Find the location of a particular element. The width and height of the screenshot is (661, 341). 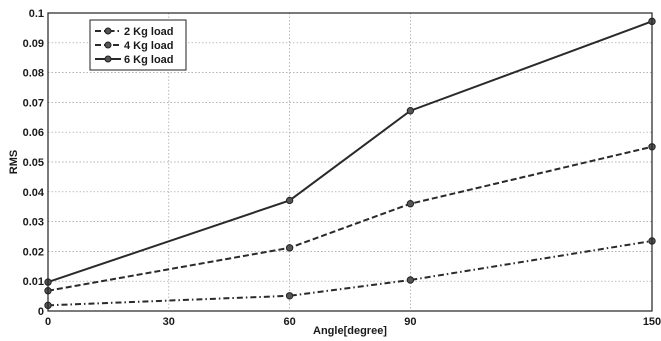

y-axis-label: RMS is located at coordinates (14, 162).